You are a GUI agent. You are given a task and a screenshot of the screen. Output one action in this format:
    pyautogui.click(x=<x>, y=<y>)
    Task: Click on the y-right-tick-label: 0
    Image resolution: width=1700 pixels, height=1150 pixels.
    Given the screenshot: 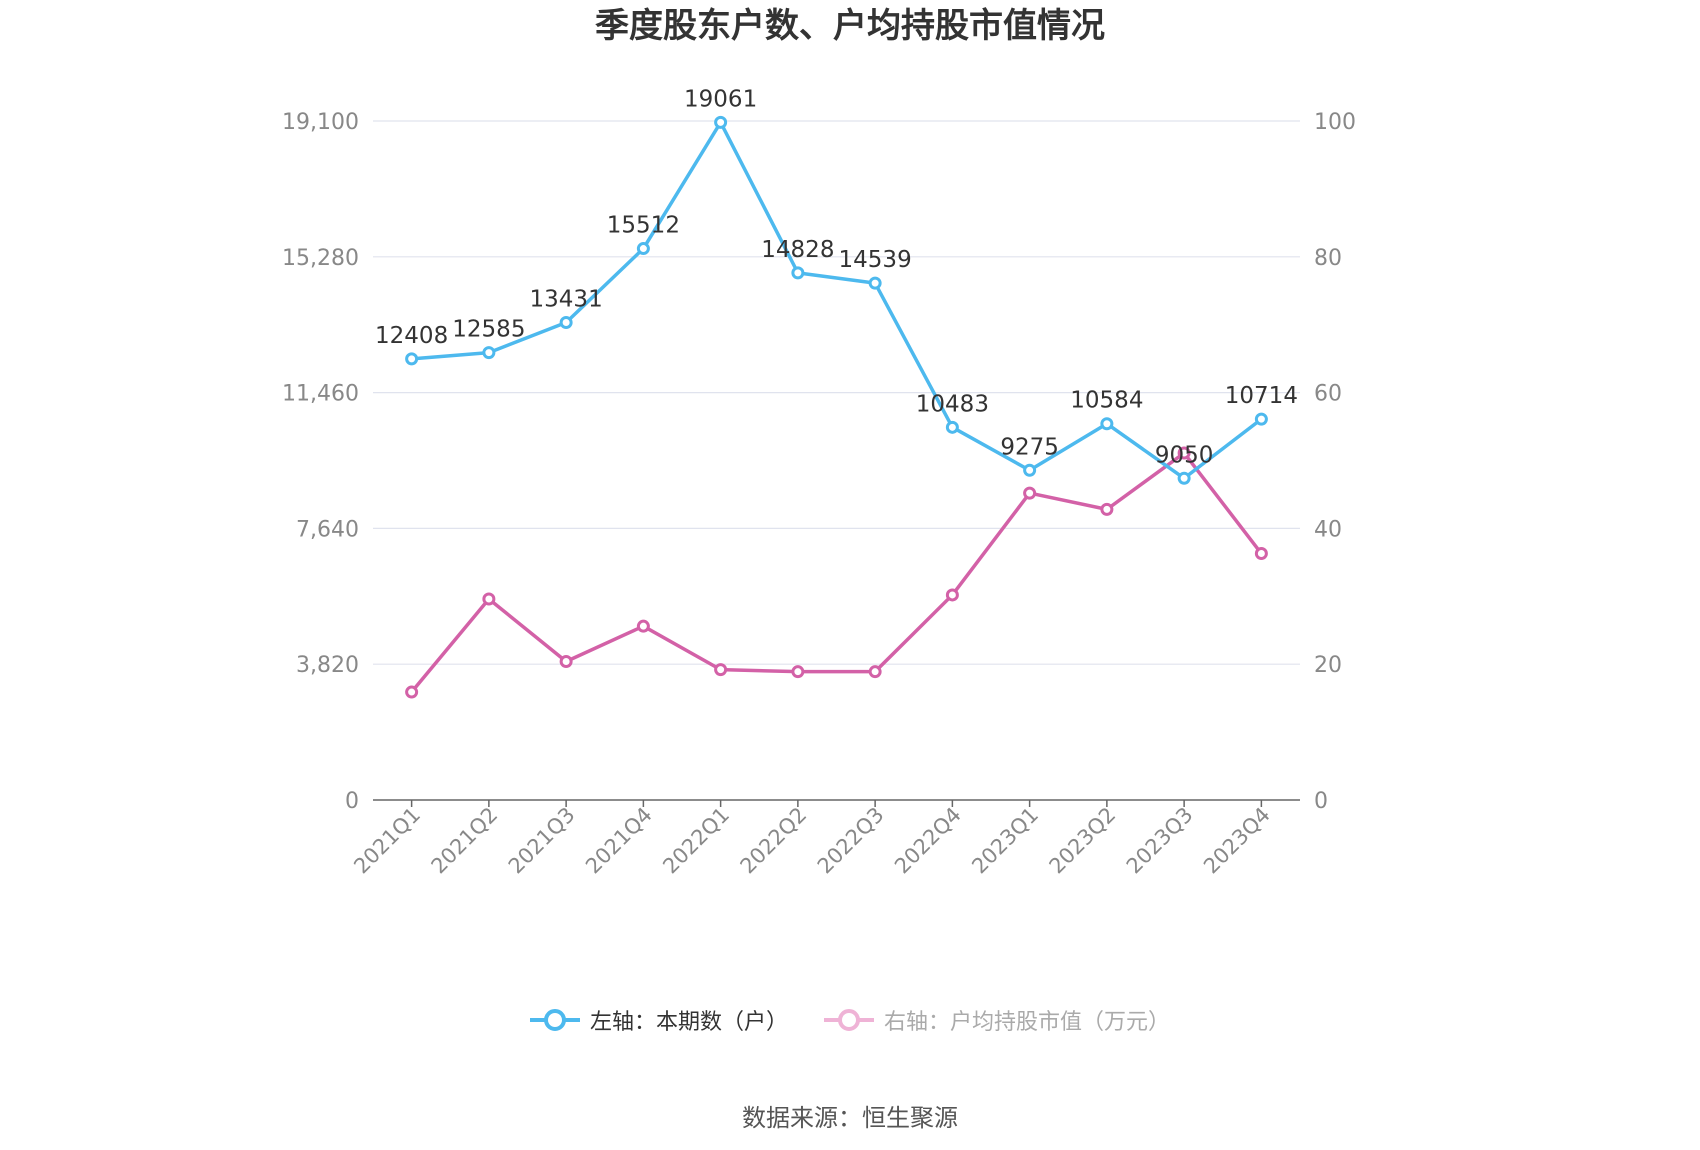 What is the action you would take?
    pyautogui.click(x=1321, y=801)
    